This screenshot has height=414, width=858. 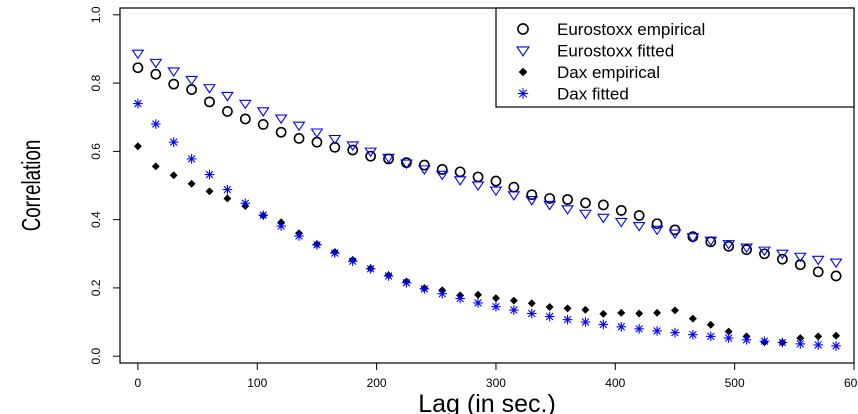 I want to click on y-tick-label: 1.0, so click(x=96, y=14).